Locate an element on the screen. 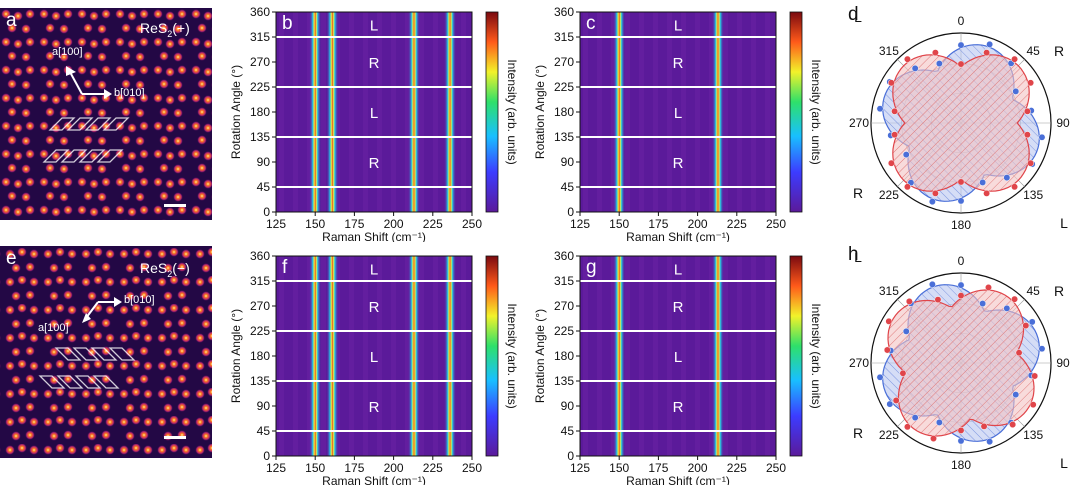  y-tick-label: 270 is located at coordinates (564, 62).